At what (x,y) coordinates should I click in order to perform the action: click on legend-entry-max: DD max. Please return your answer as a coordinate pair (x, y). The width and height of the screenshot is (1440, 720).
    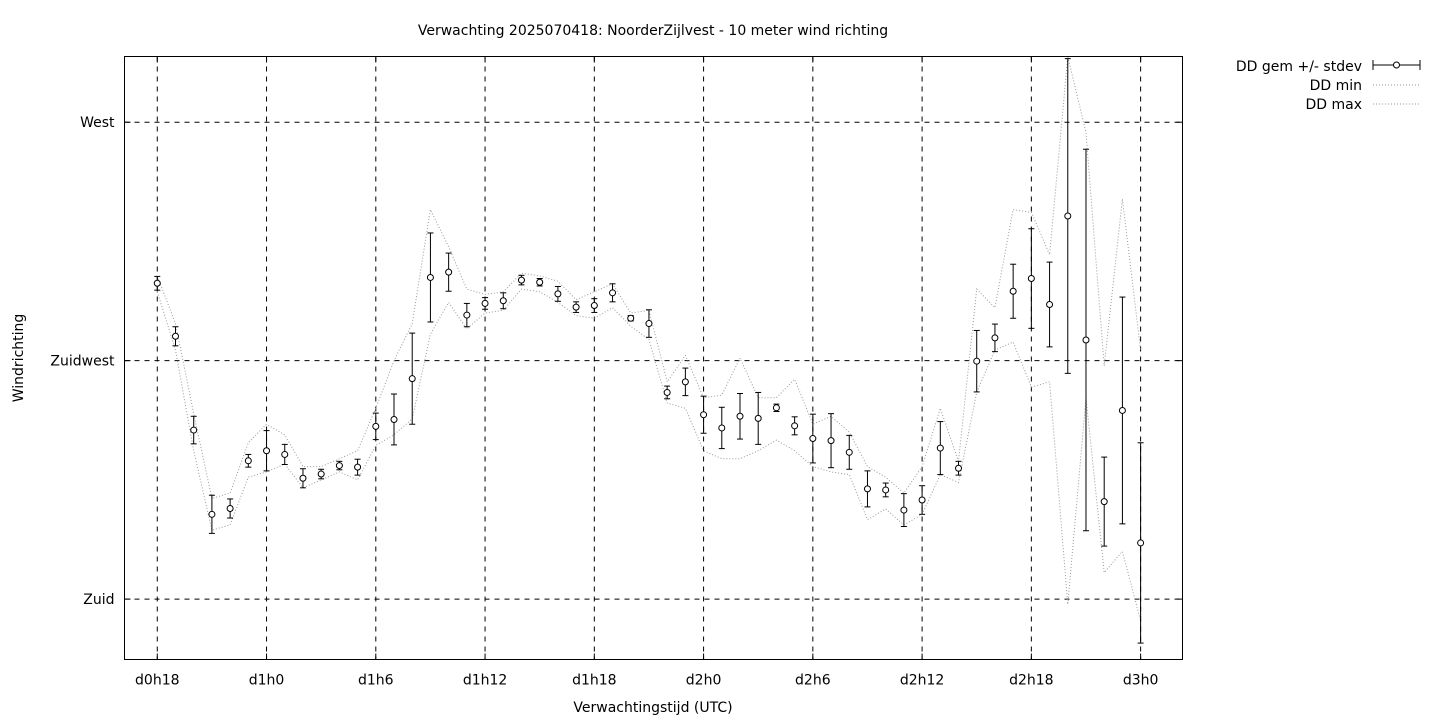
    Looking at the image, I should click on (1362, 105).